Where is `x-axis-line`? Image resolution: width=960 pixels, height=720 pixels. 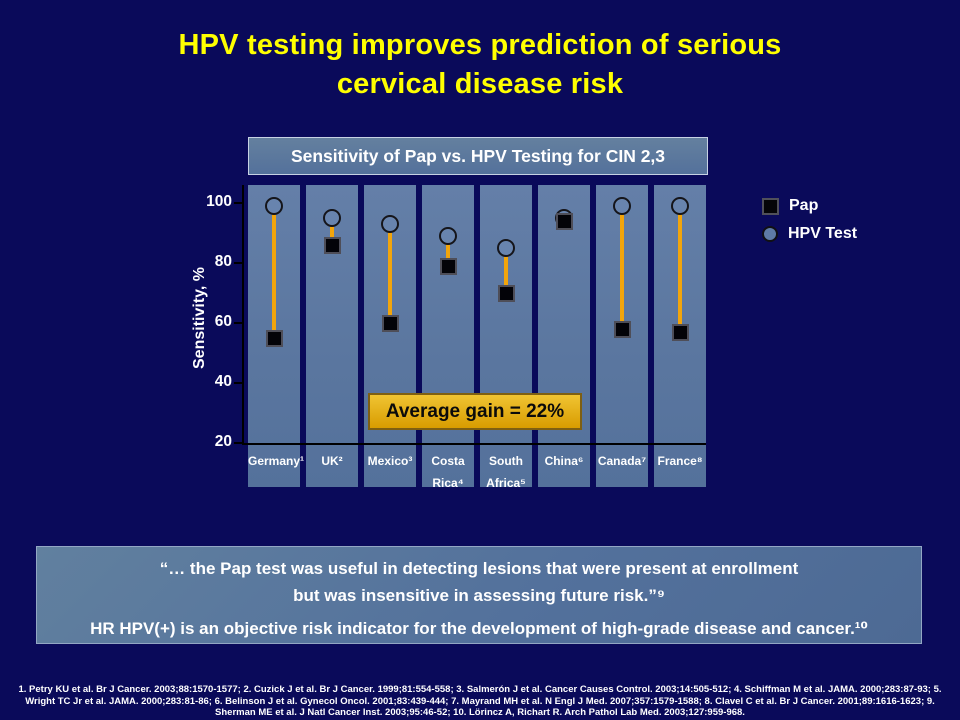 x-axis-line is located at coordinates (474, 444).